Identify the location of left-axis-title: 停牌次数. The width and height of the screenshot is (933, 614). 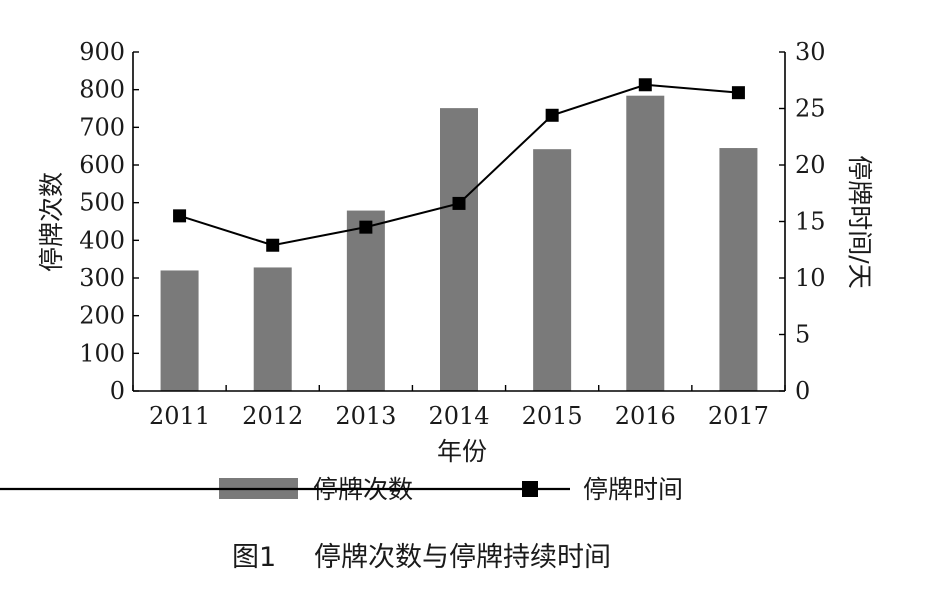
(51, 222).